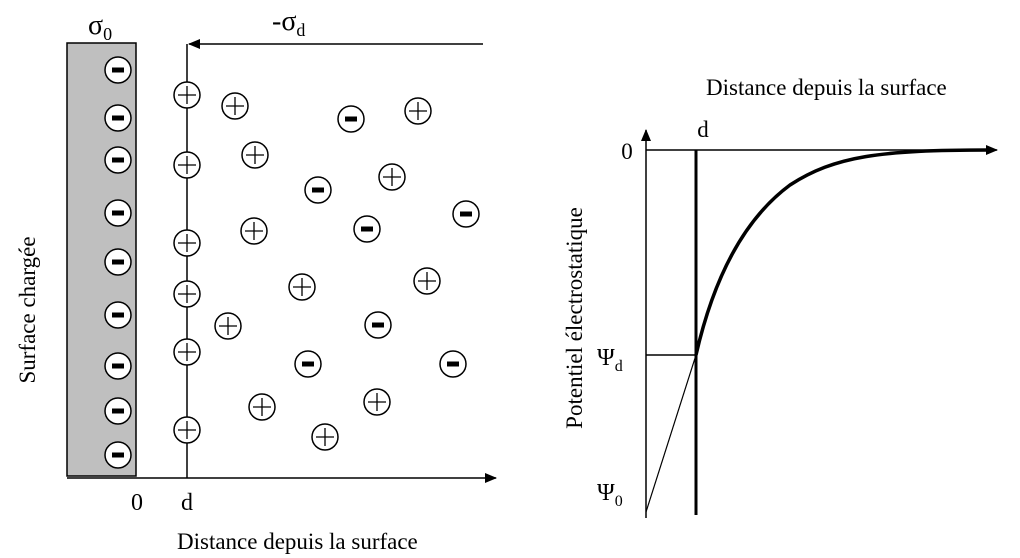 The height and width of the screenshot is (558, 1020). What do you see at coordinates (27, 309) in the screenshot?
I see `surface-vertical-label: Surface chargée` at bounding box center [27, 309].